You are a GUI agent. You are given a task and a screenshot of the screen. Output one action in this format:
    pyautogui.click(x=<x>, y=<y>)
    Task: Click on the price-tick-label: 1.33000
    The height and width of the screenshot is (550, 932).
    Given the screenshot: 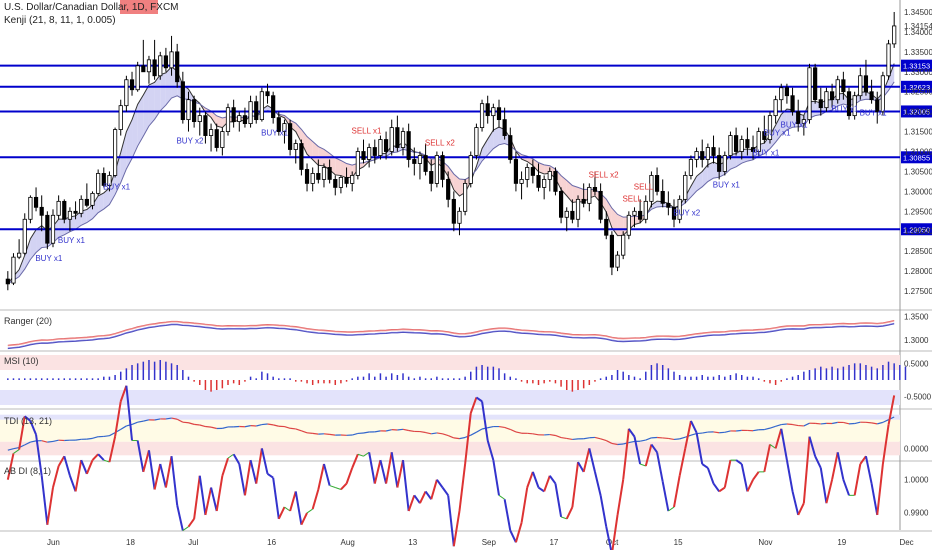 What is the action you would take?
    pyautogui.click(x=918, y=72)
    